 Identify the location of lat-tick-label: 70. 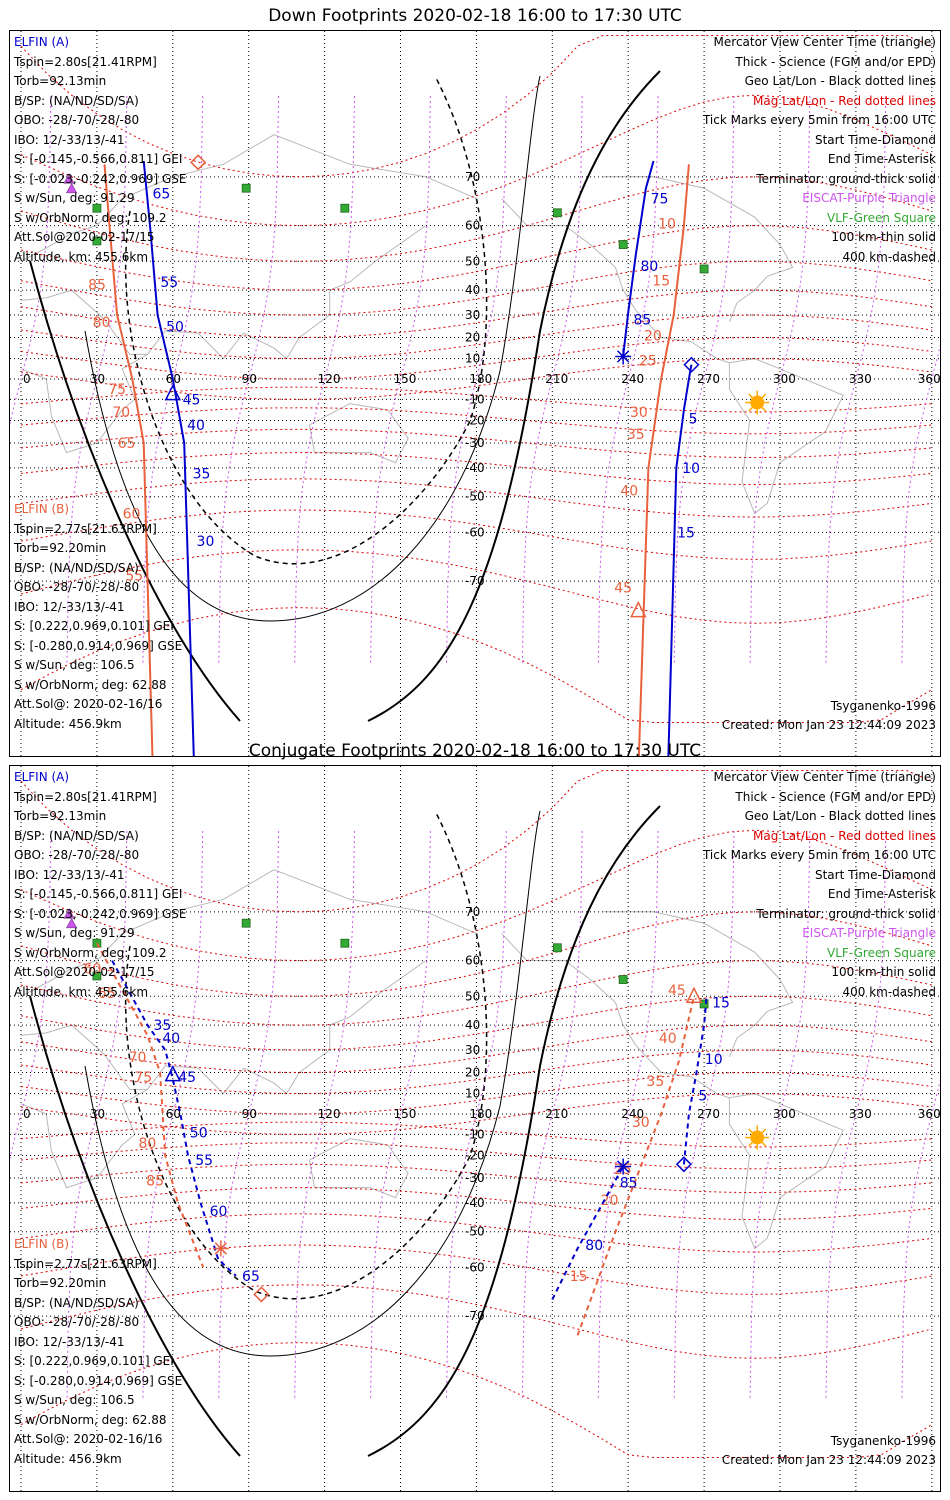
(472, 912).